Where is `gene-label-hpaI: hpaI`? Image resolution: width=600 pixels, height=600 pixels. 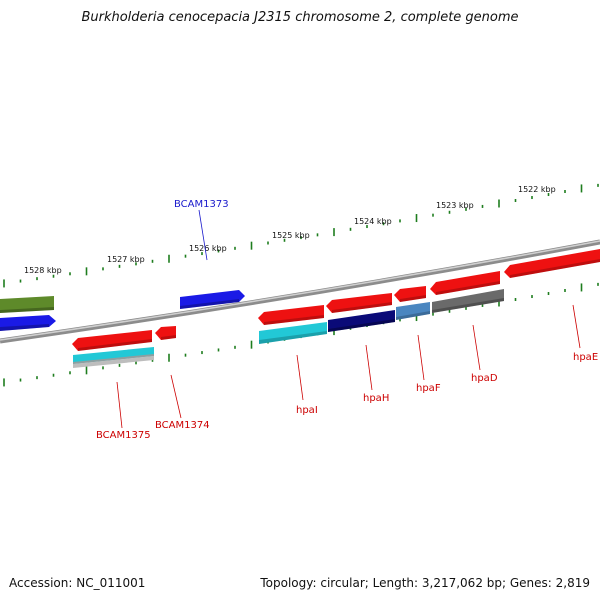
gene-label-hpaI: hpaI is located at coordinates (307, 410).